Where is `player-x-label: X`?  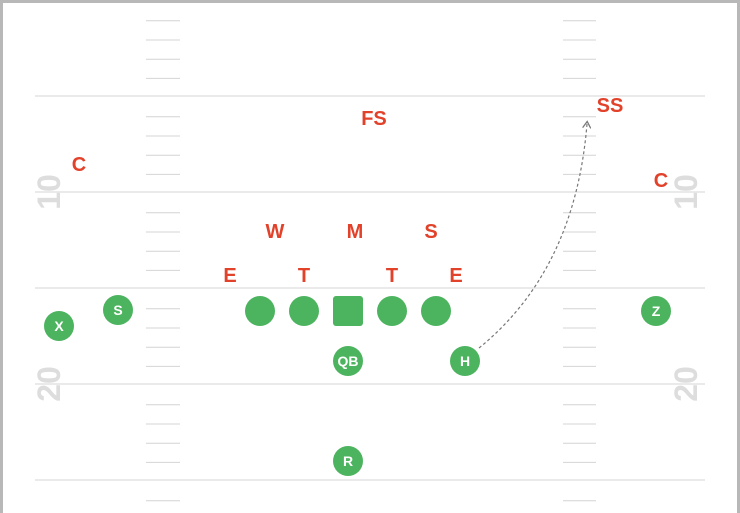
player-x-label: X is located at coordinates (59, 326).